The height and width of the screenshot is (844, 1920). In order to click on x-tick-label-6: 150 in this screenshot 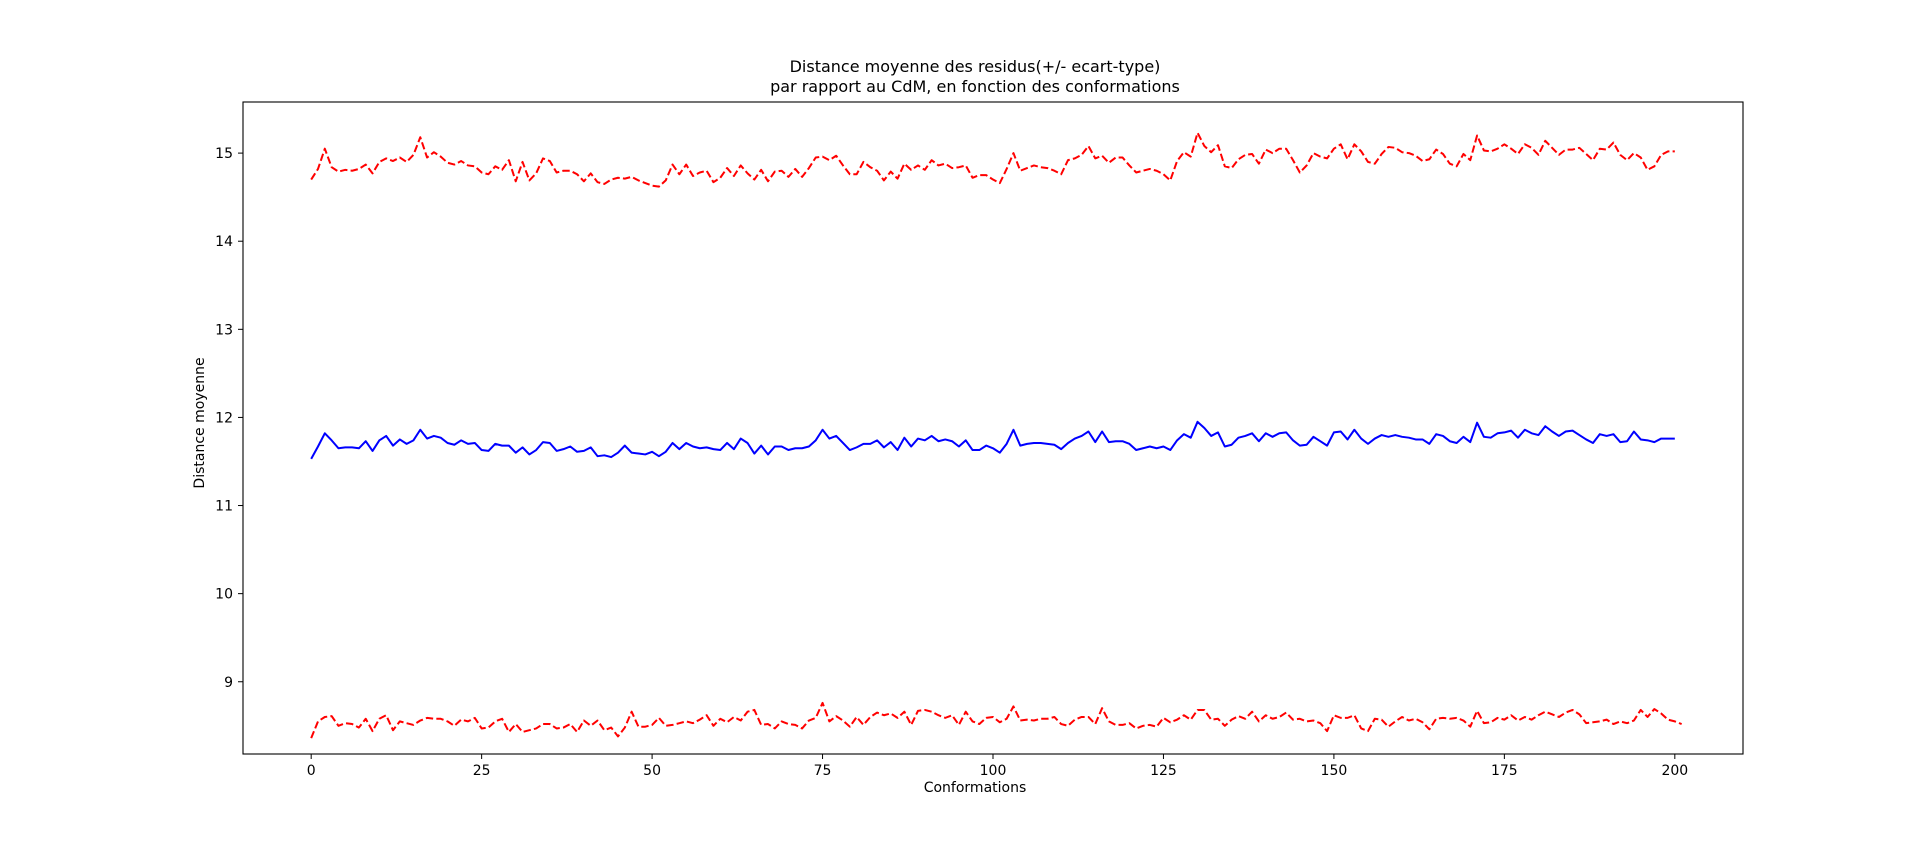, I will do `click(1334, 771)`.